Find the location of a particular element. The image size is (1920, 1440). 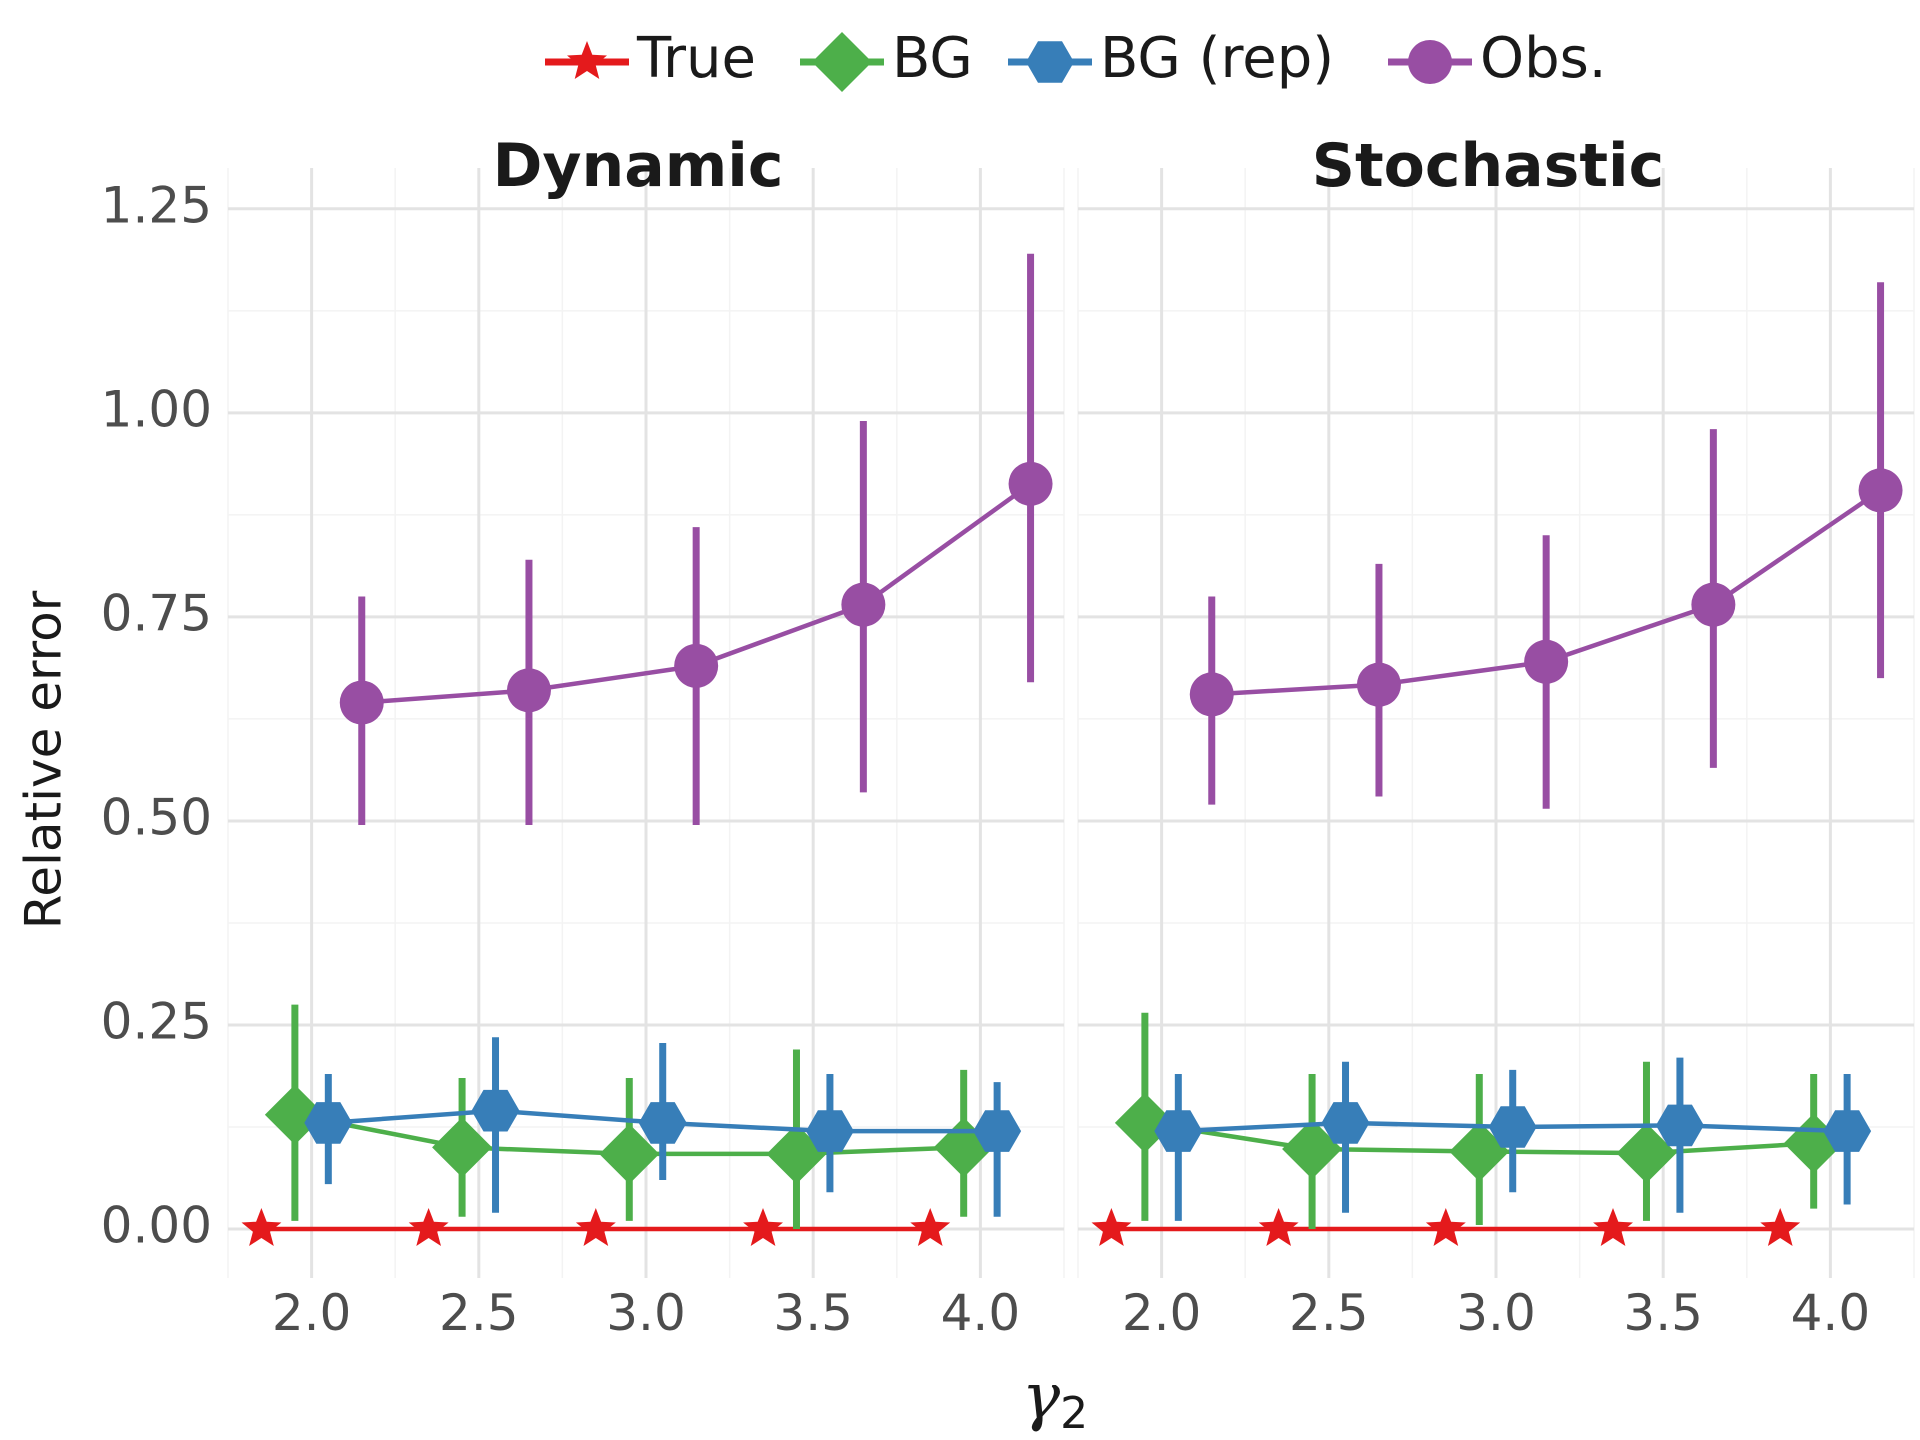

y-tick-label: 0.00 is located at coordinates (156, 1226).